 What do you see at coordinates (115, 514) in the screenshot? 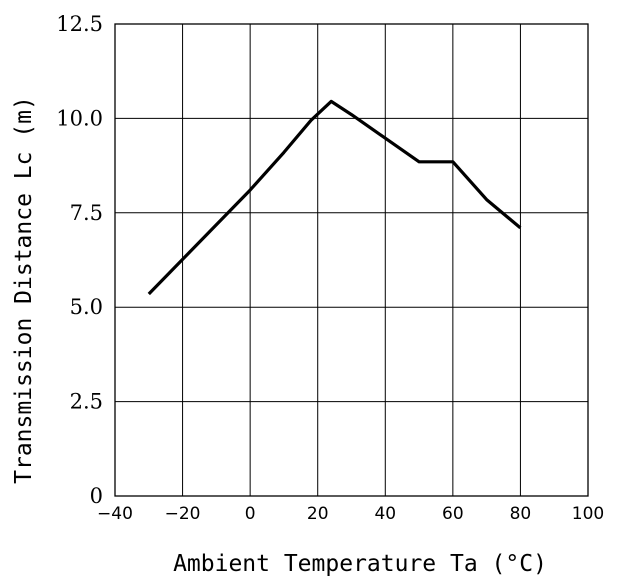
I see `x-tick-label: −40` at bounding box center [115, 514].